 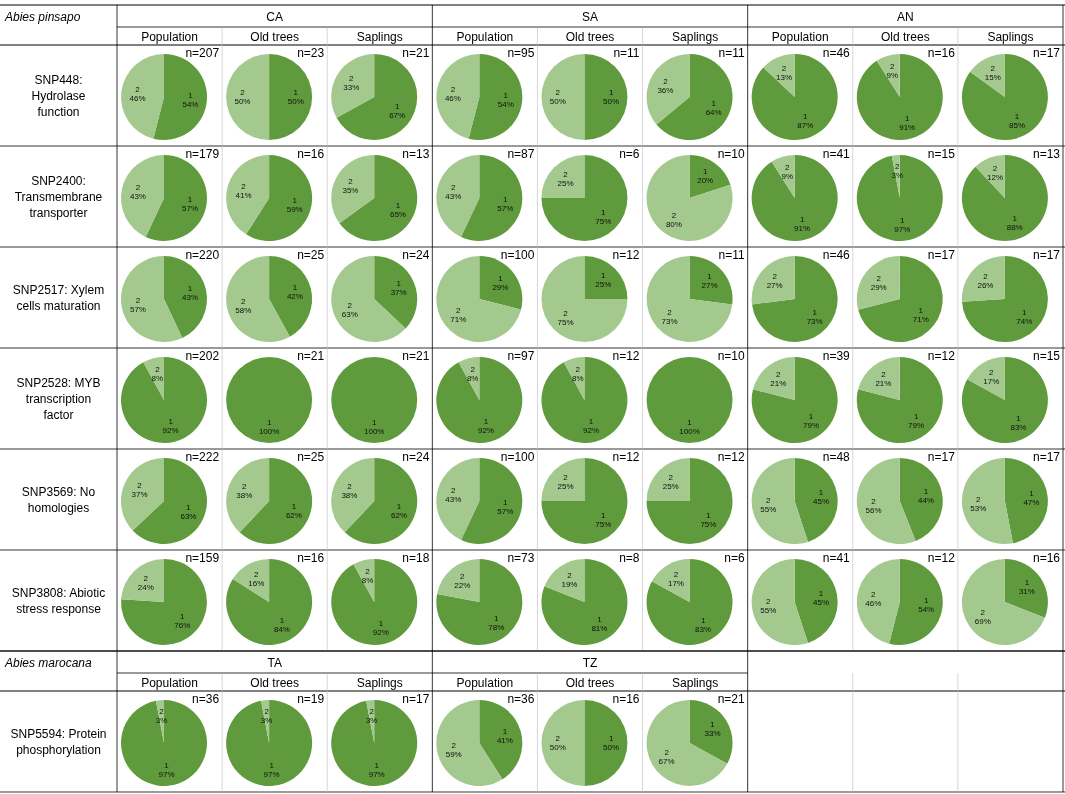 I want to click on data-label: 55%, so click(x=768, y=611).